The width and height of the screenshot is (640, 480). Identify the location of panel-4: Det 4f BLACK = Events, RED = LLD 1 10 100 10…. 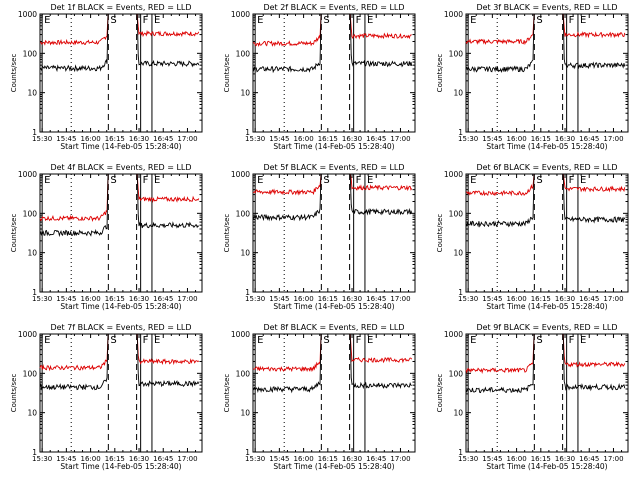
(106, 237).